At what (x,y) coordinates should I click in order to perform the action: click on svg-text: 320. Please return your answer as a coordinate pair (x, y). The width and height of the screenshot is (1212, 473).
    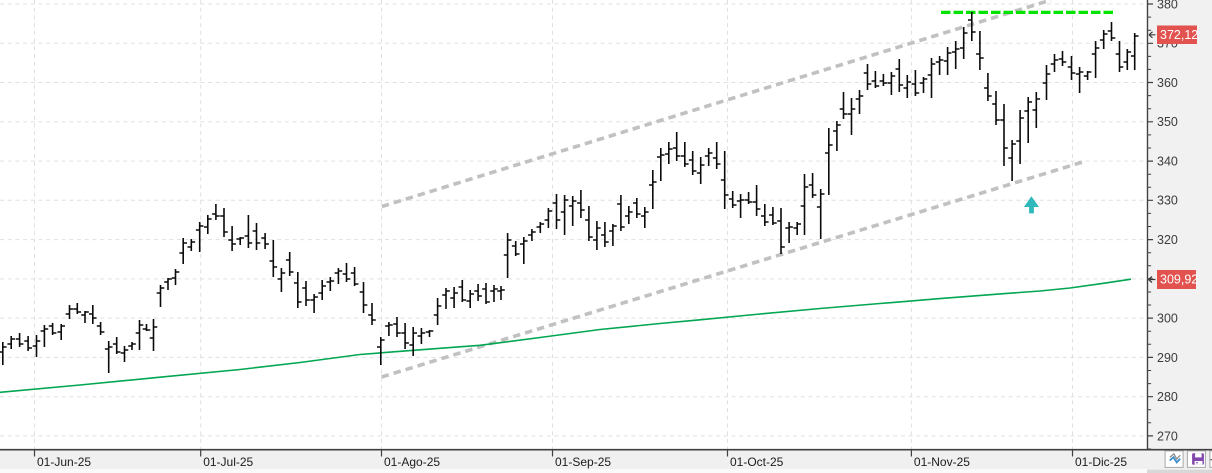
    Looking at the image, I should click on (1167, 240).